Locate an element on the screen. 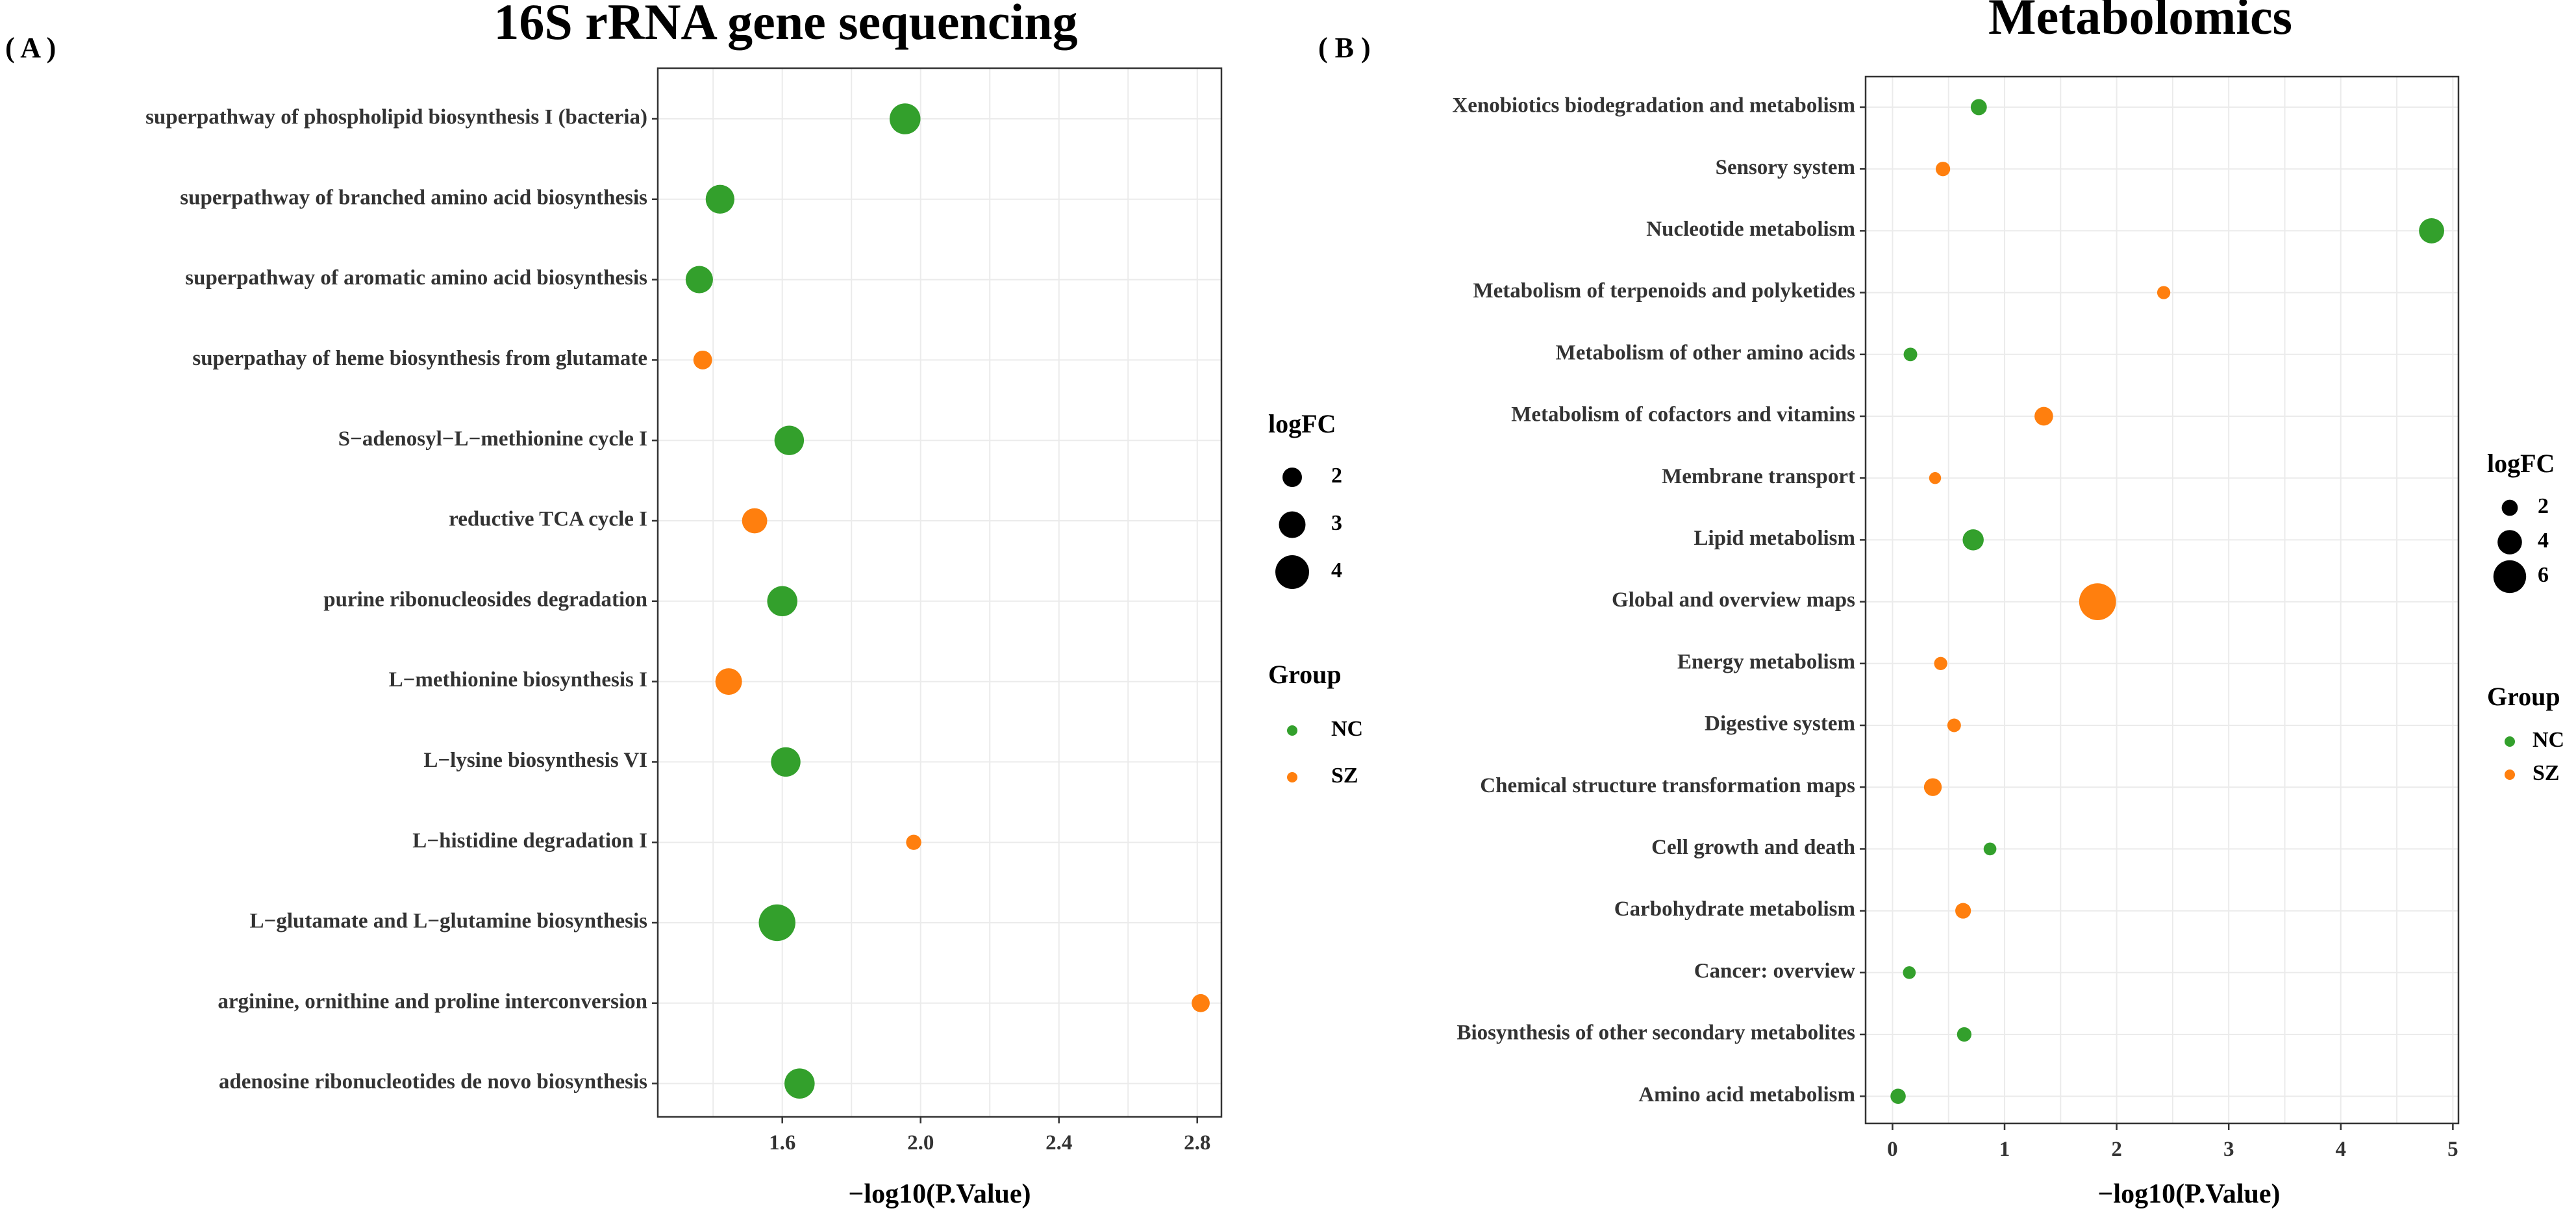 This screenshot has height=1213, width=2576. panel-b-y-label-global-and-overview-maps: Global and overview maps is located at coordinates (1733, 600).